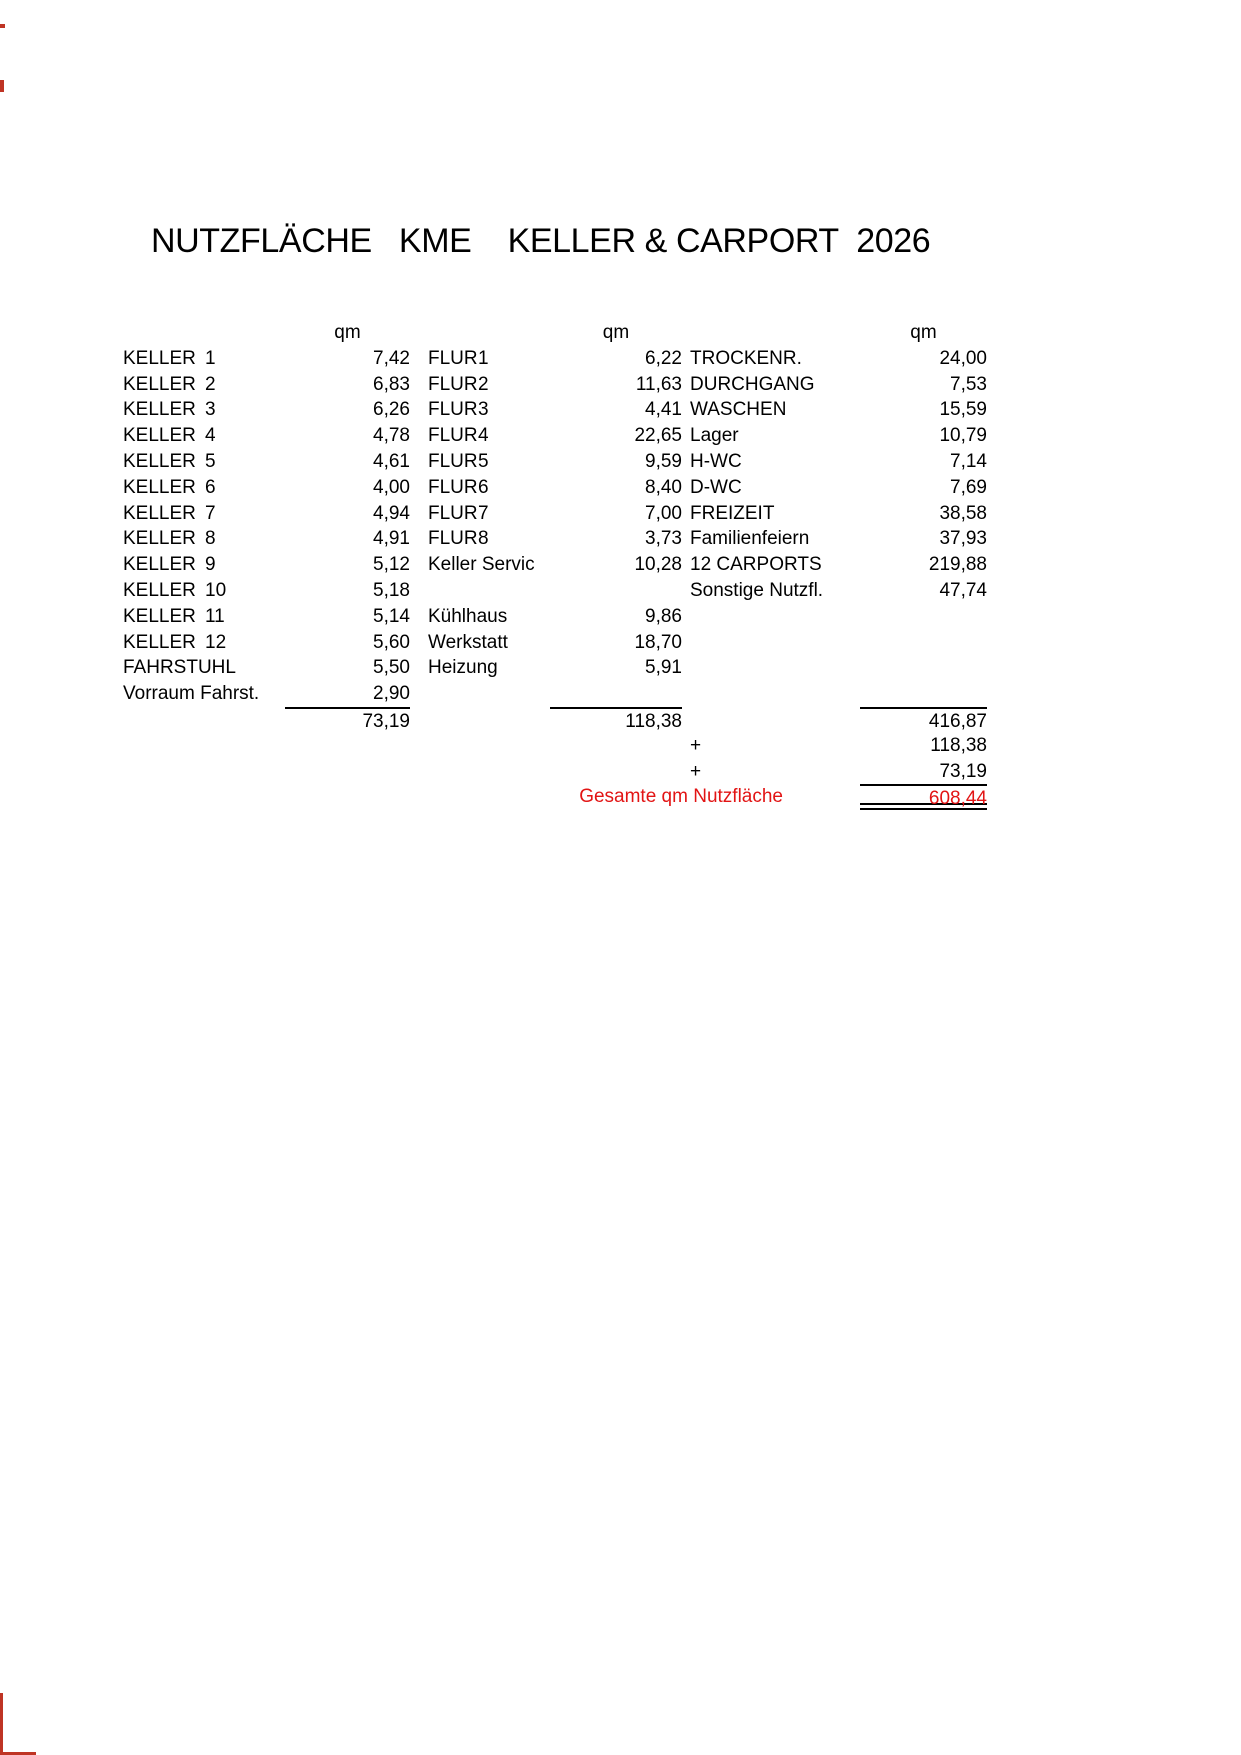 Image resolution: width=1241 pixels, height=1755 pixels. What do you see at coordinates (963, 410) in the screenshot?
I see `room-area-col3: 15,59` at bounding box center [963, 410].